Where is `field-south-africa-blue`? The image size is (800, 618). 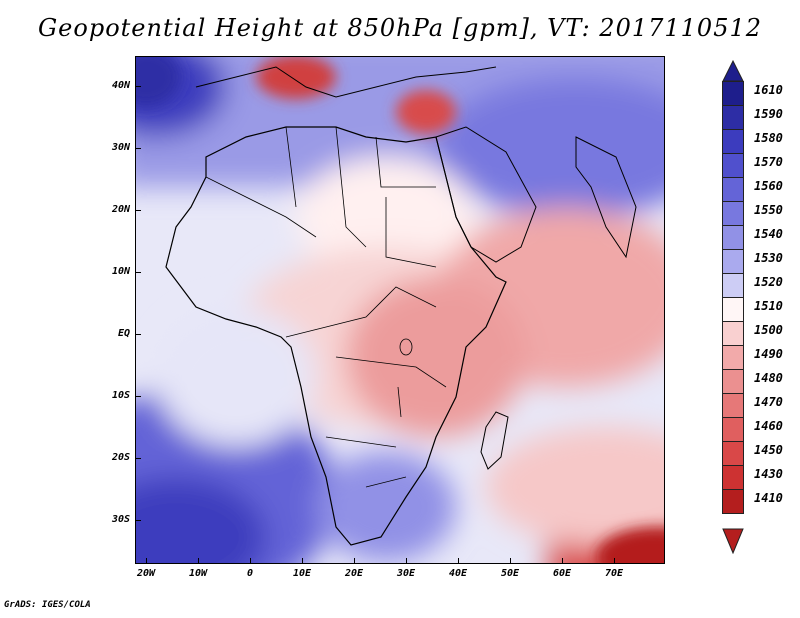
field-south-africa-blue is located at coordinates (386, 507).